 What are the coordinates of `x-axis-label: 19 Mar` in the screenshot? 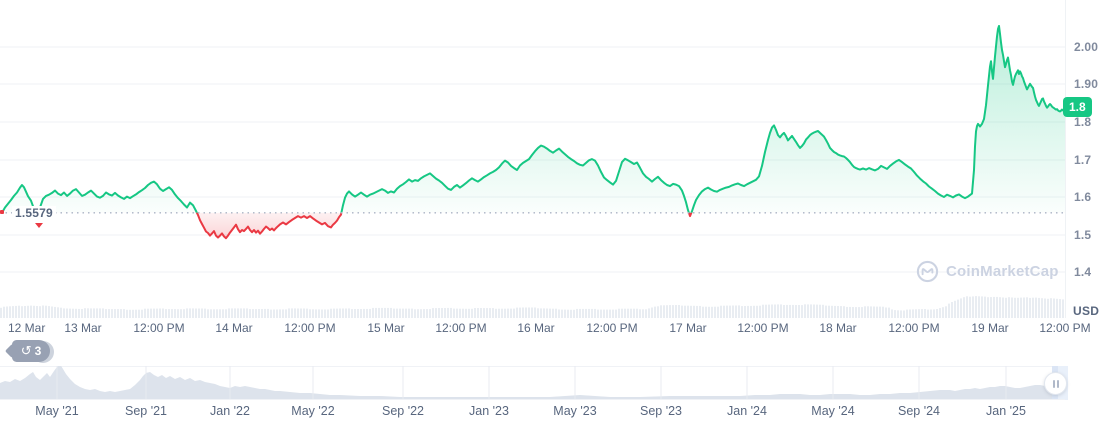 It's located at (990, 328).